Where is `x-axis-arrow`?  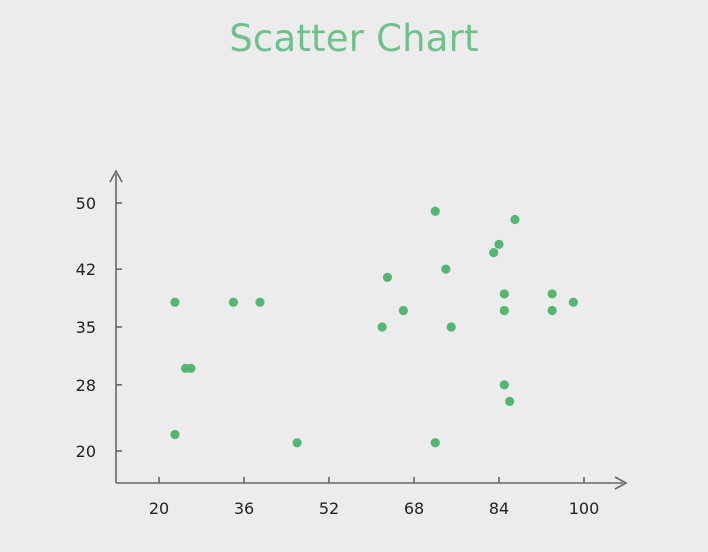
x-axis-arrow is located at coordinates (621, 483).